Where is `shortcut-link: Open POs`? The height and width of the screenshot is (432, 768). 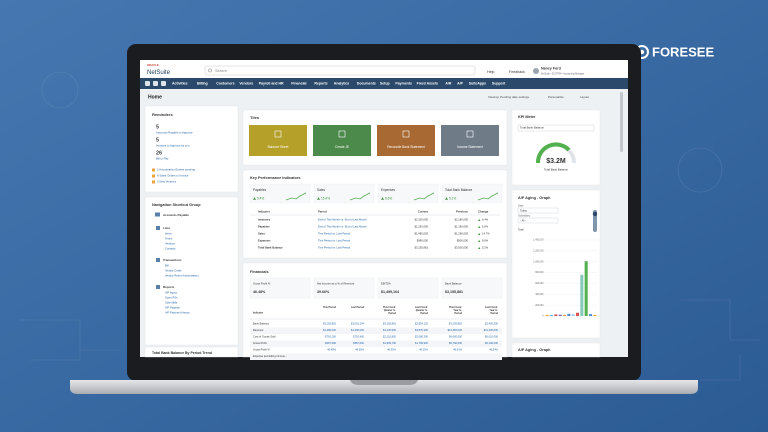
shortcut-link: Open POs is located at coordinates (171, 298).